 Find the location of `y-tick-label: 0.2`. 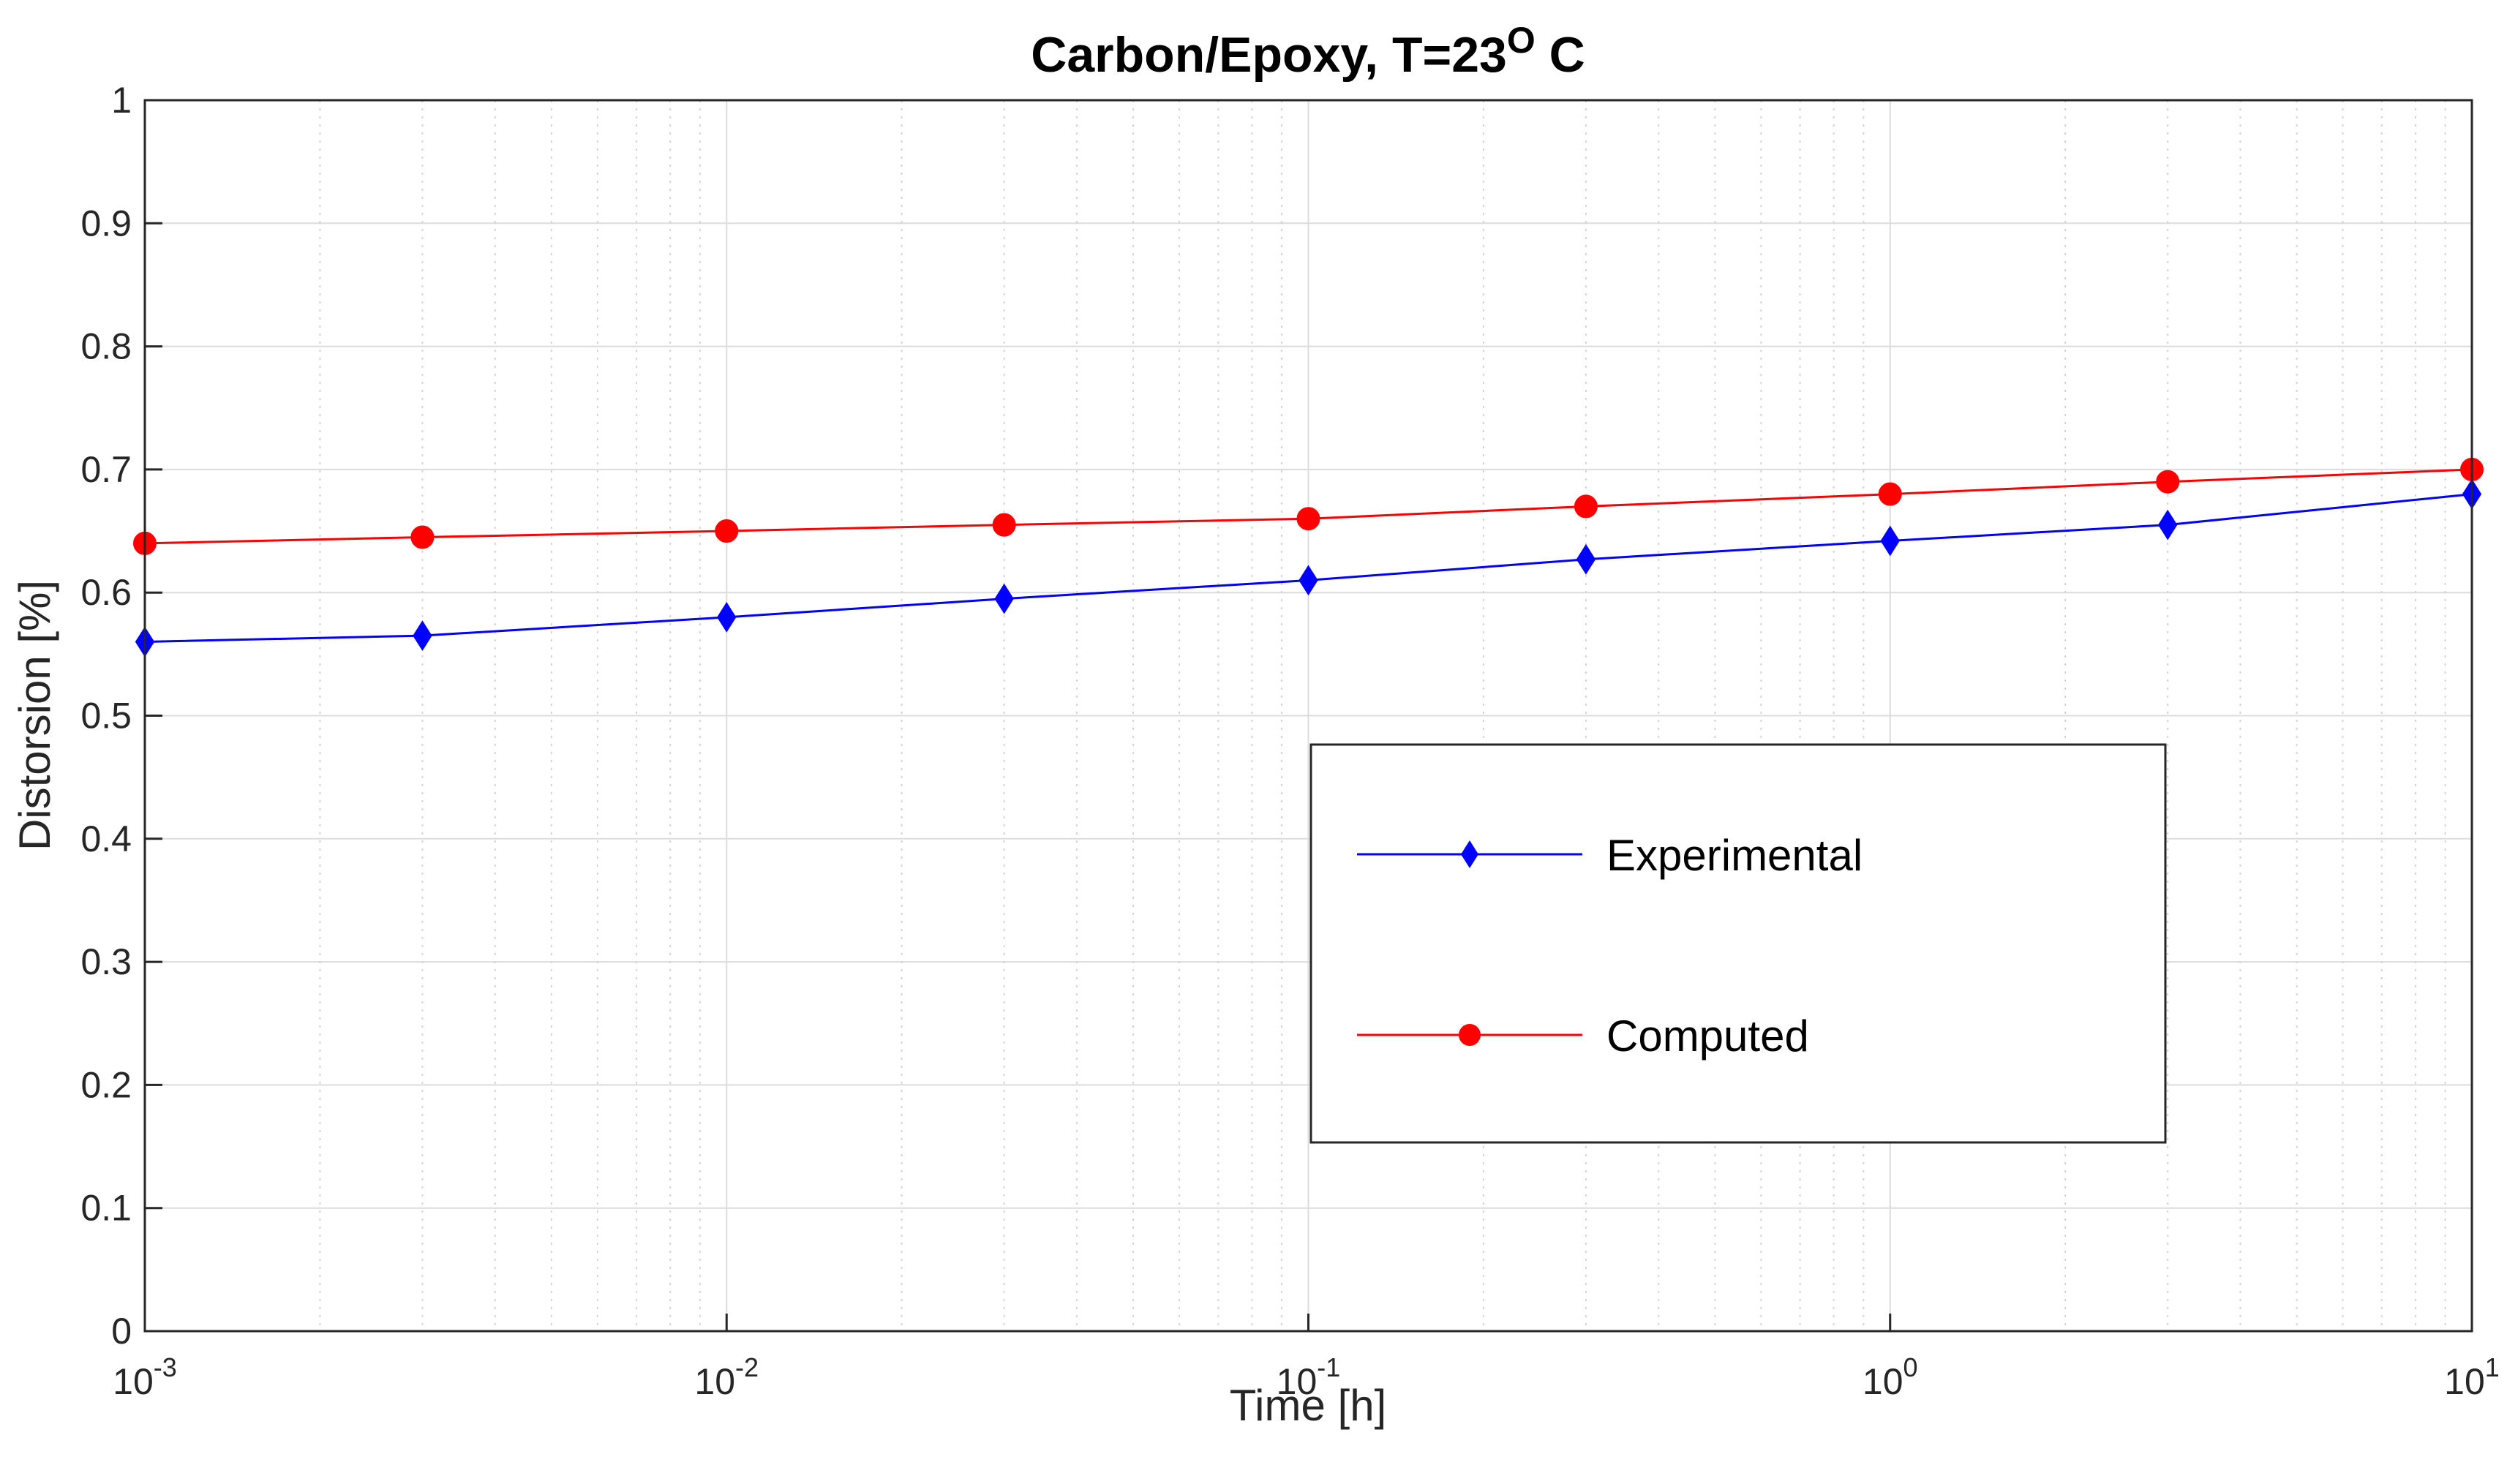

y-tick-label: 0.2 is located at coordinates (106, 1084).